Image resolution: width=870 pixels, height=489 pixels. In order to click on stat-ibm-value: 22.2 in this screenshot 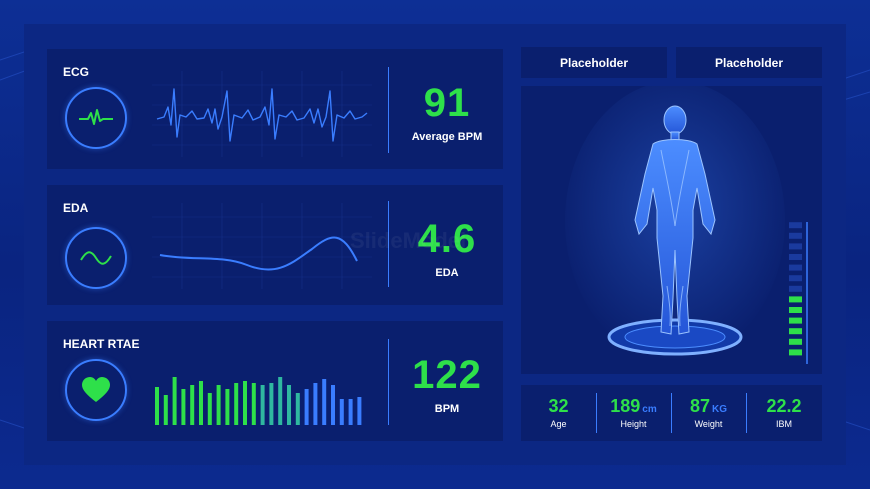, I will do `click(784, 406)`.